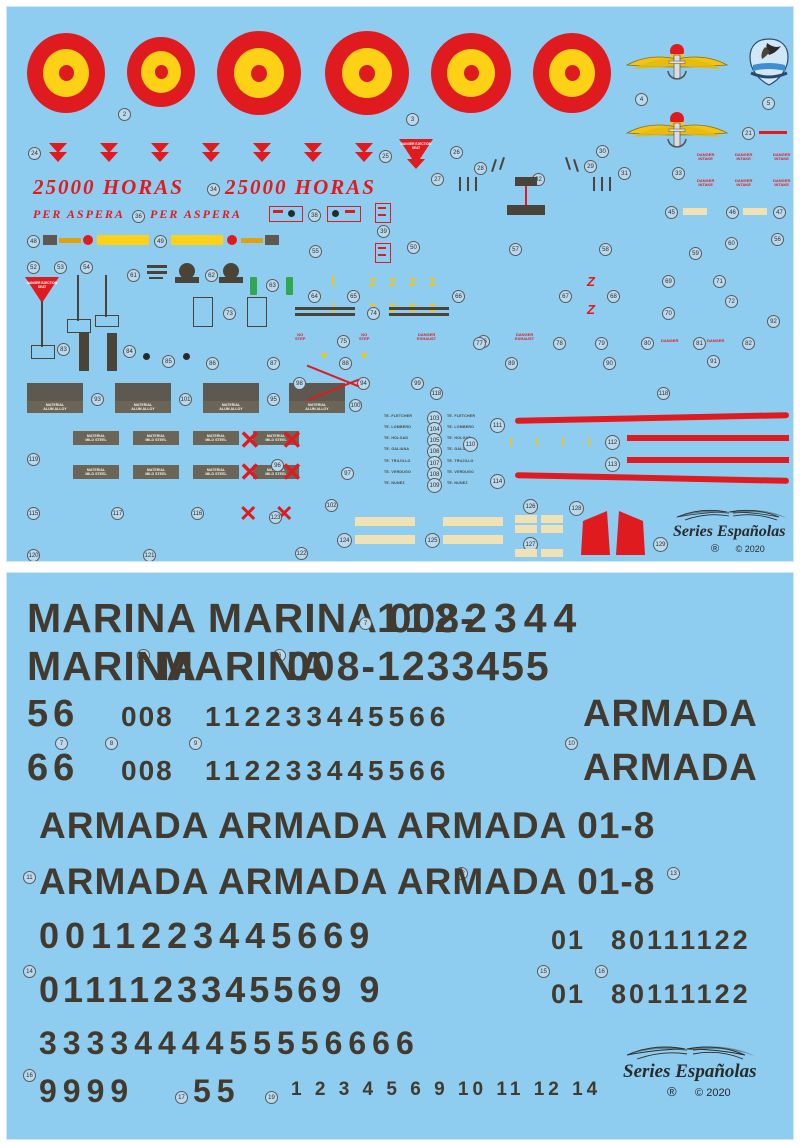 Image resolution: width=800 pixels, height=1146 pixels. What do you see at coordinates (690, 1071) in the screenshot?
I see `brand-name-bottom: Series Españolas` at bounding box center [690, 1071].